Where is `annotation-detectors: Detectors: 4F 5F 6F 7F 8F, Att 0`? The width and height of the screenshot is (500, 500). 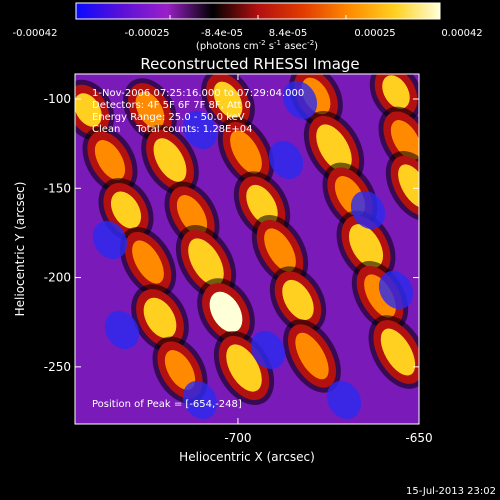
annotation-detectors: Detectors: 4F 5F 6F 7F 8F, Att 0 is located at coordinates (171, 105).